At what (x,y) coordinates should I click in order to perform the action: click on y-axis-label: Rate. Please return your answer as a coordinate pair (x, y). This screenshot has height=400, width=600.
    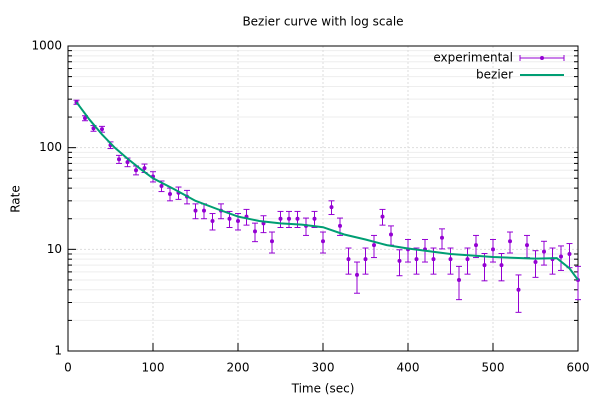
    Looking at the image, I should click on (16, 199).